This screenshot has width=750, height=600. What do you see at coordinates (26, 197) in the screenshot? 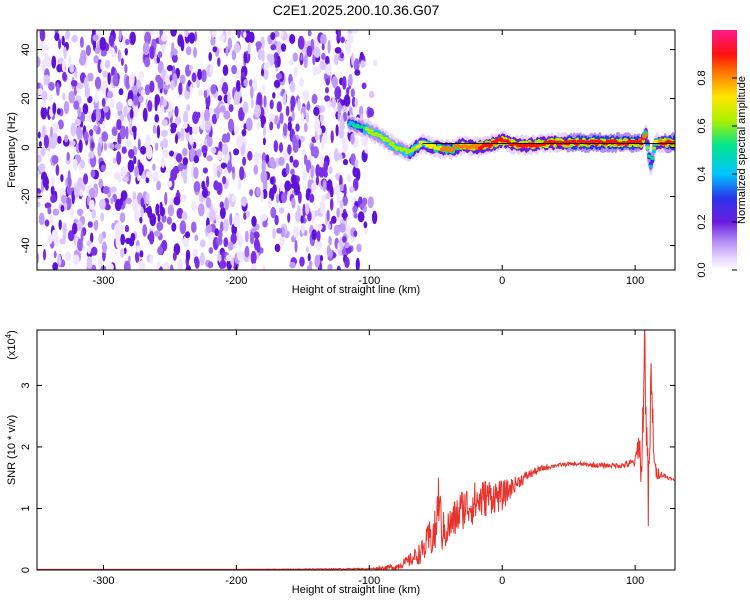
I see `y-tick-label: -20` at bounding box center [26, 197].